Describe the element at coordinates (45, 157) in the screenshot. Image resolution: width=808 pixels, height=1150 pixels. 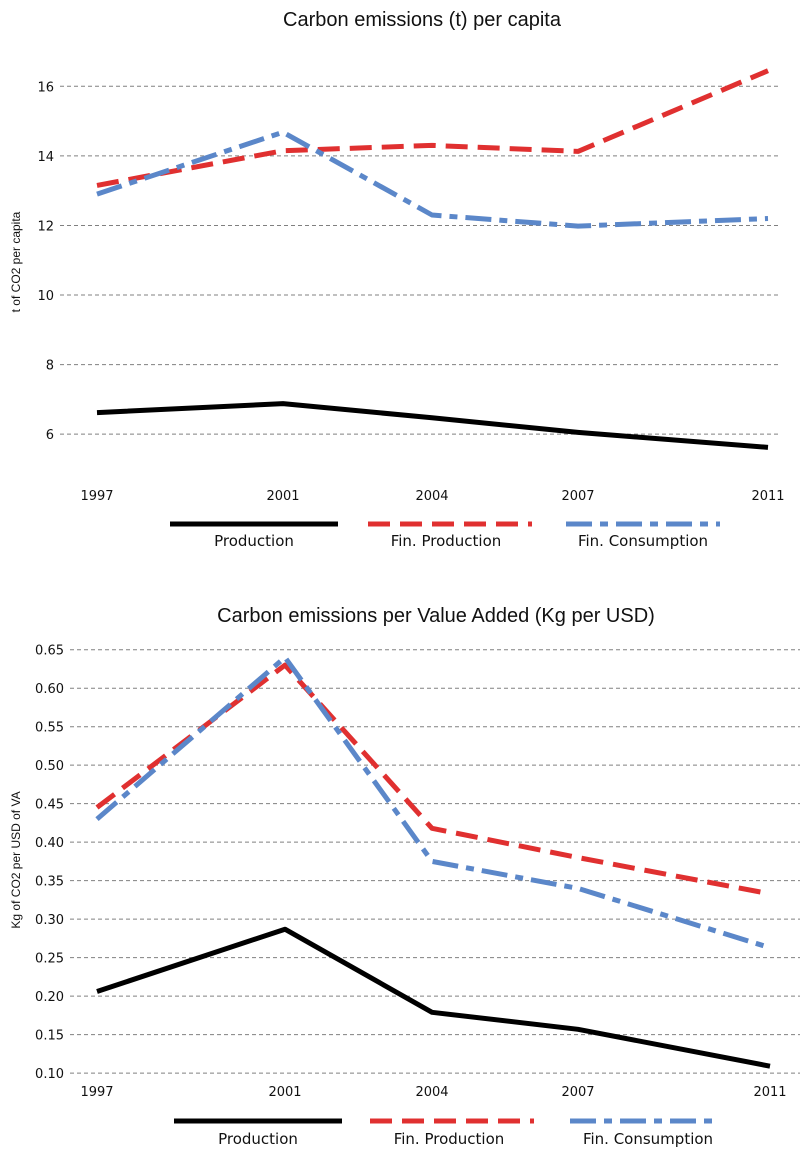
I see `y-tick-label: 14` at that location.